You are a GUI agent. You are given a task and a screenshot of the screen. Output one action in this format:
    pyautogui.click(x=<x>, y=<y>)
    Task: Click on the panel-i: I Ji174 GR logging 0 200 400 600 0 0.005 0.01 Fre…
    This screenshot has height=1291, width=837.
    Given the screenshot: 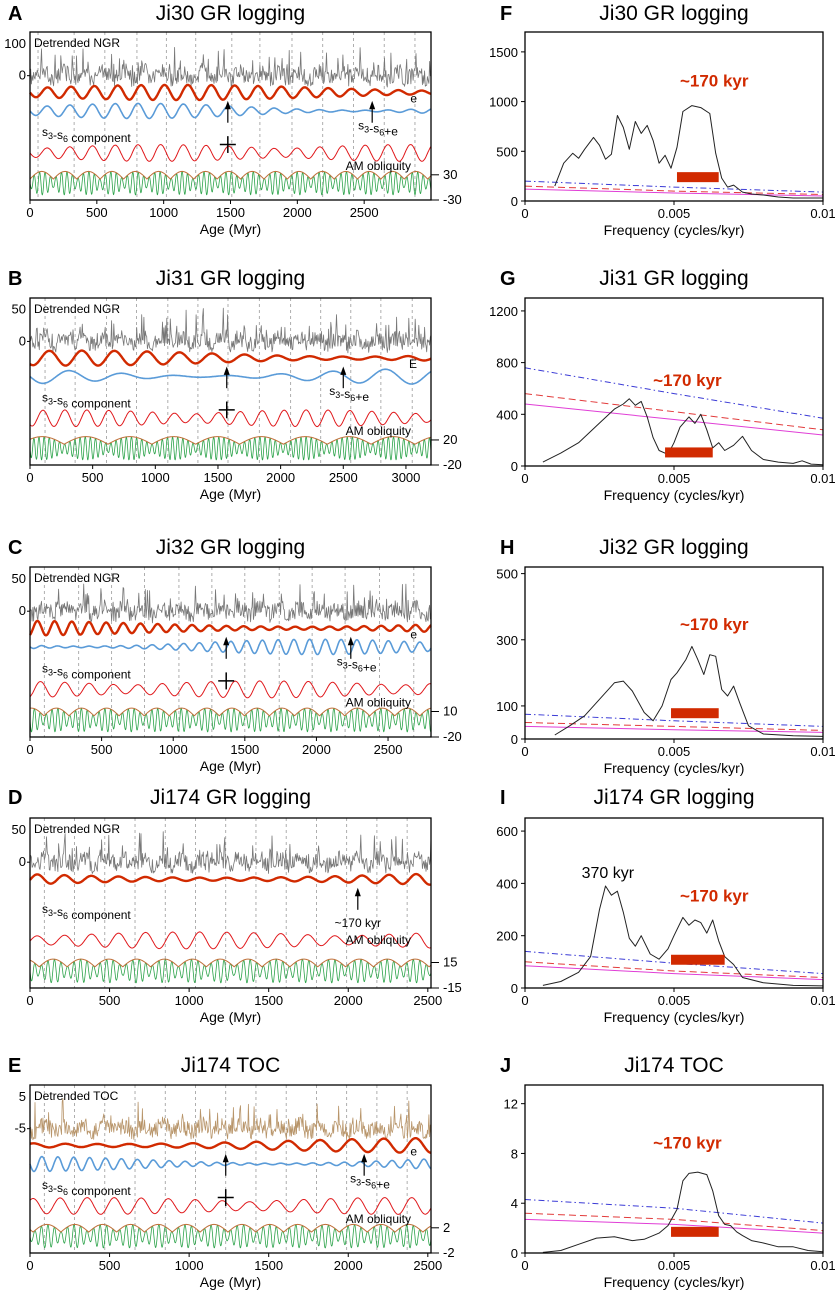 What is the action you would take?
    pyautogui.click(x=665, y=905)
    